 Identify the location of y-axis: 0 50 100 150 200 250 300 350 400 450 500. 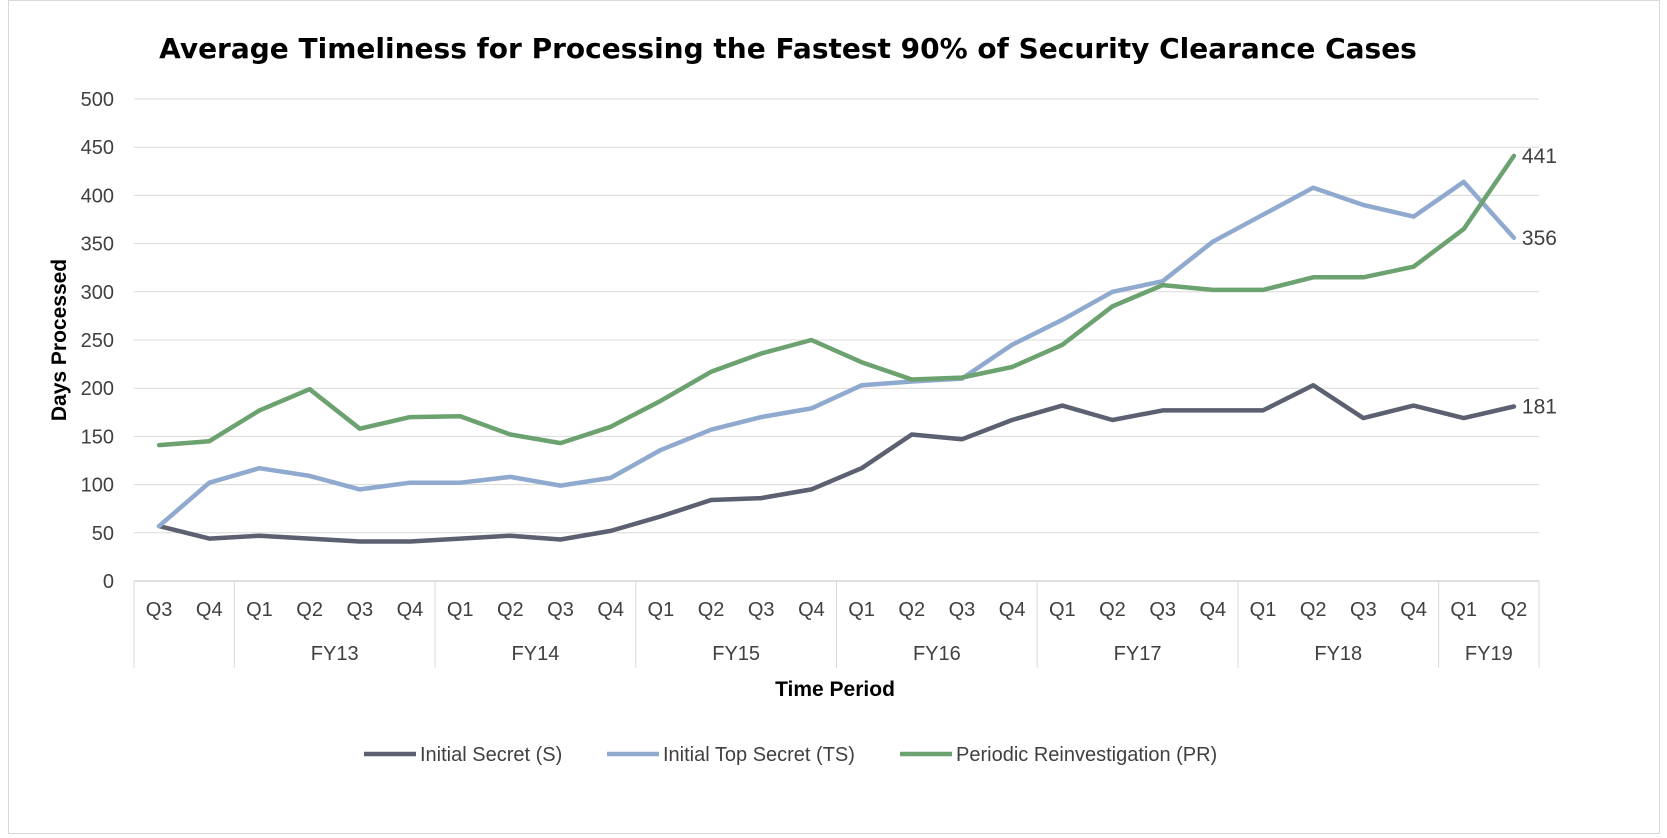
(97, 341).